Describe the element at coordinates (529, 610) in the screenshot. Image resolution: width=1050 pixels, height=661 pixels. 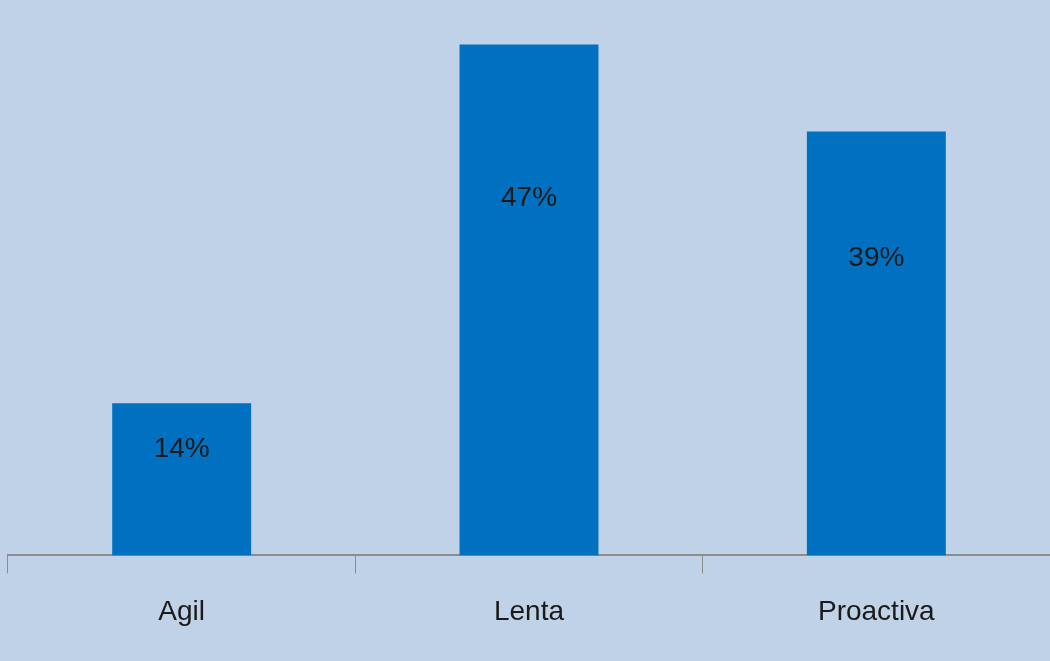
I see `x-tick-label: Lenta` at that location.